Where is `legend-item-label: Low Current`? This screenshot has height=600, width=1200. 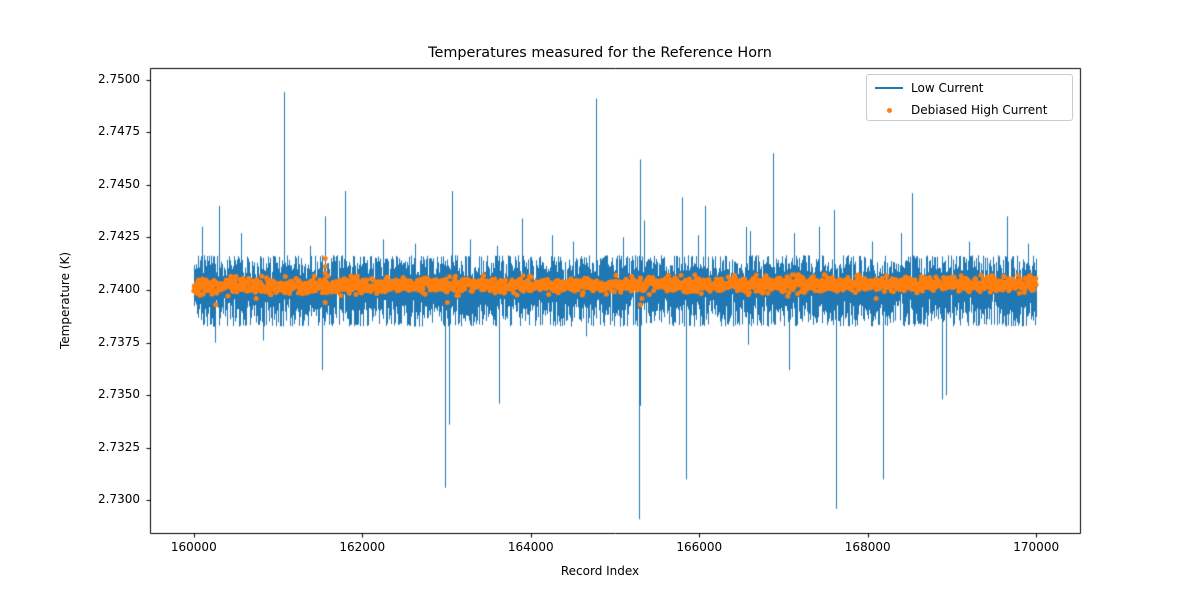
legend-item-label: Low Current is located at coordinates (947, 88).